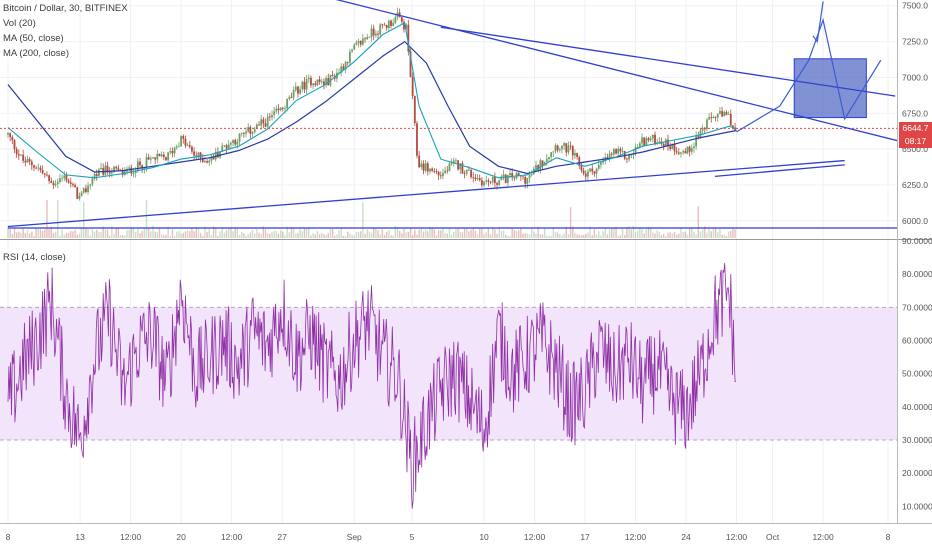  I want to click on arrow-mark, so click(818, 22).